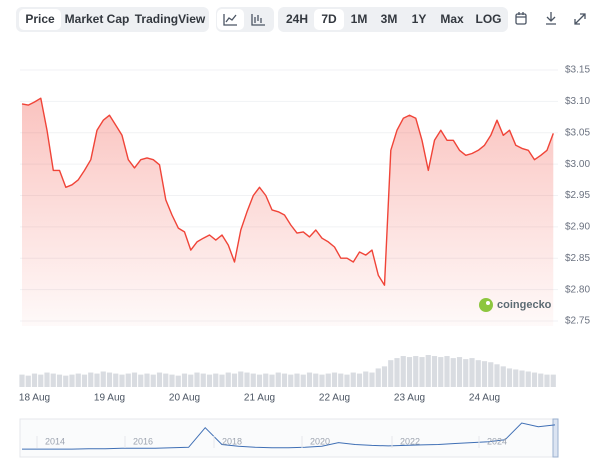 The image size is (600, 468). I want to click on navigator-label: 2014, so click(55, 441).